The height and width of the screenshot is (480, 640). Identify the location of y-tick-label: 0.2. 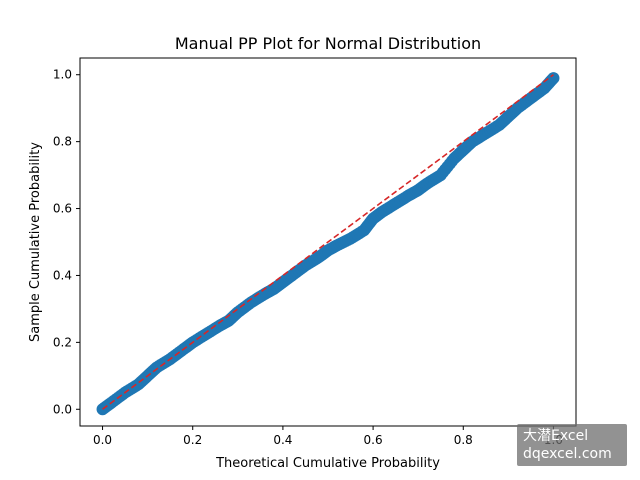
(62, 342).